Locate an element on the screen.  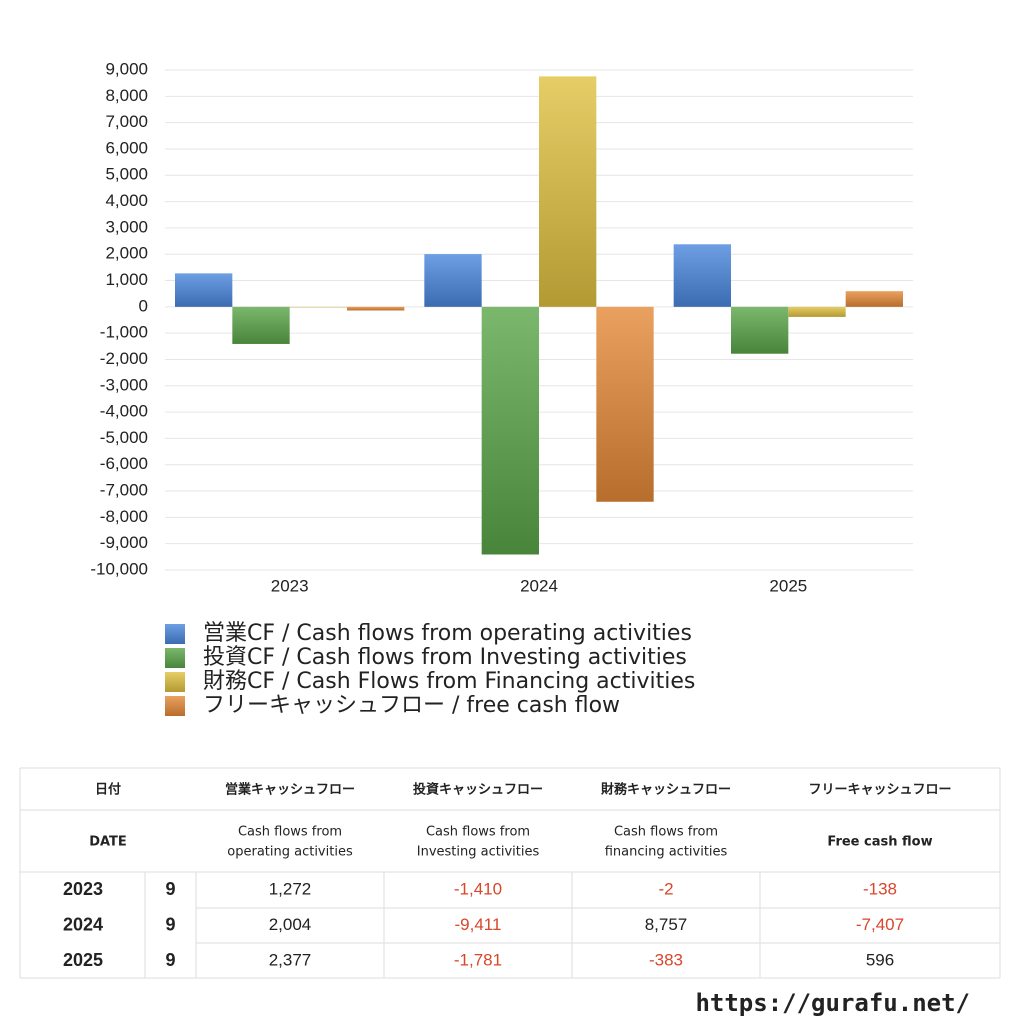
y-tick-label: -2,000 is located at coordinates (124, 358).